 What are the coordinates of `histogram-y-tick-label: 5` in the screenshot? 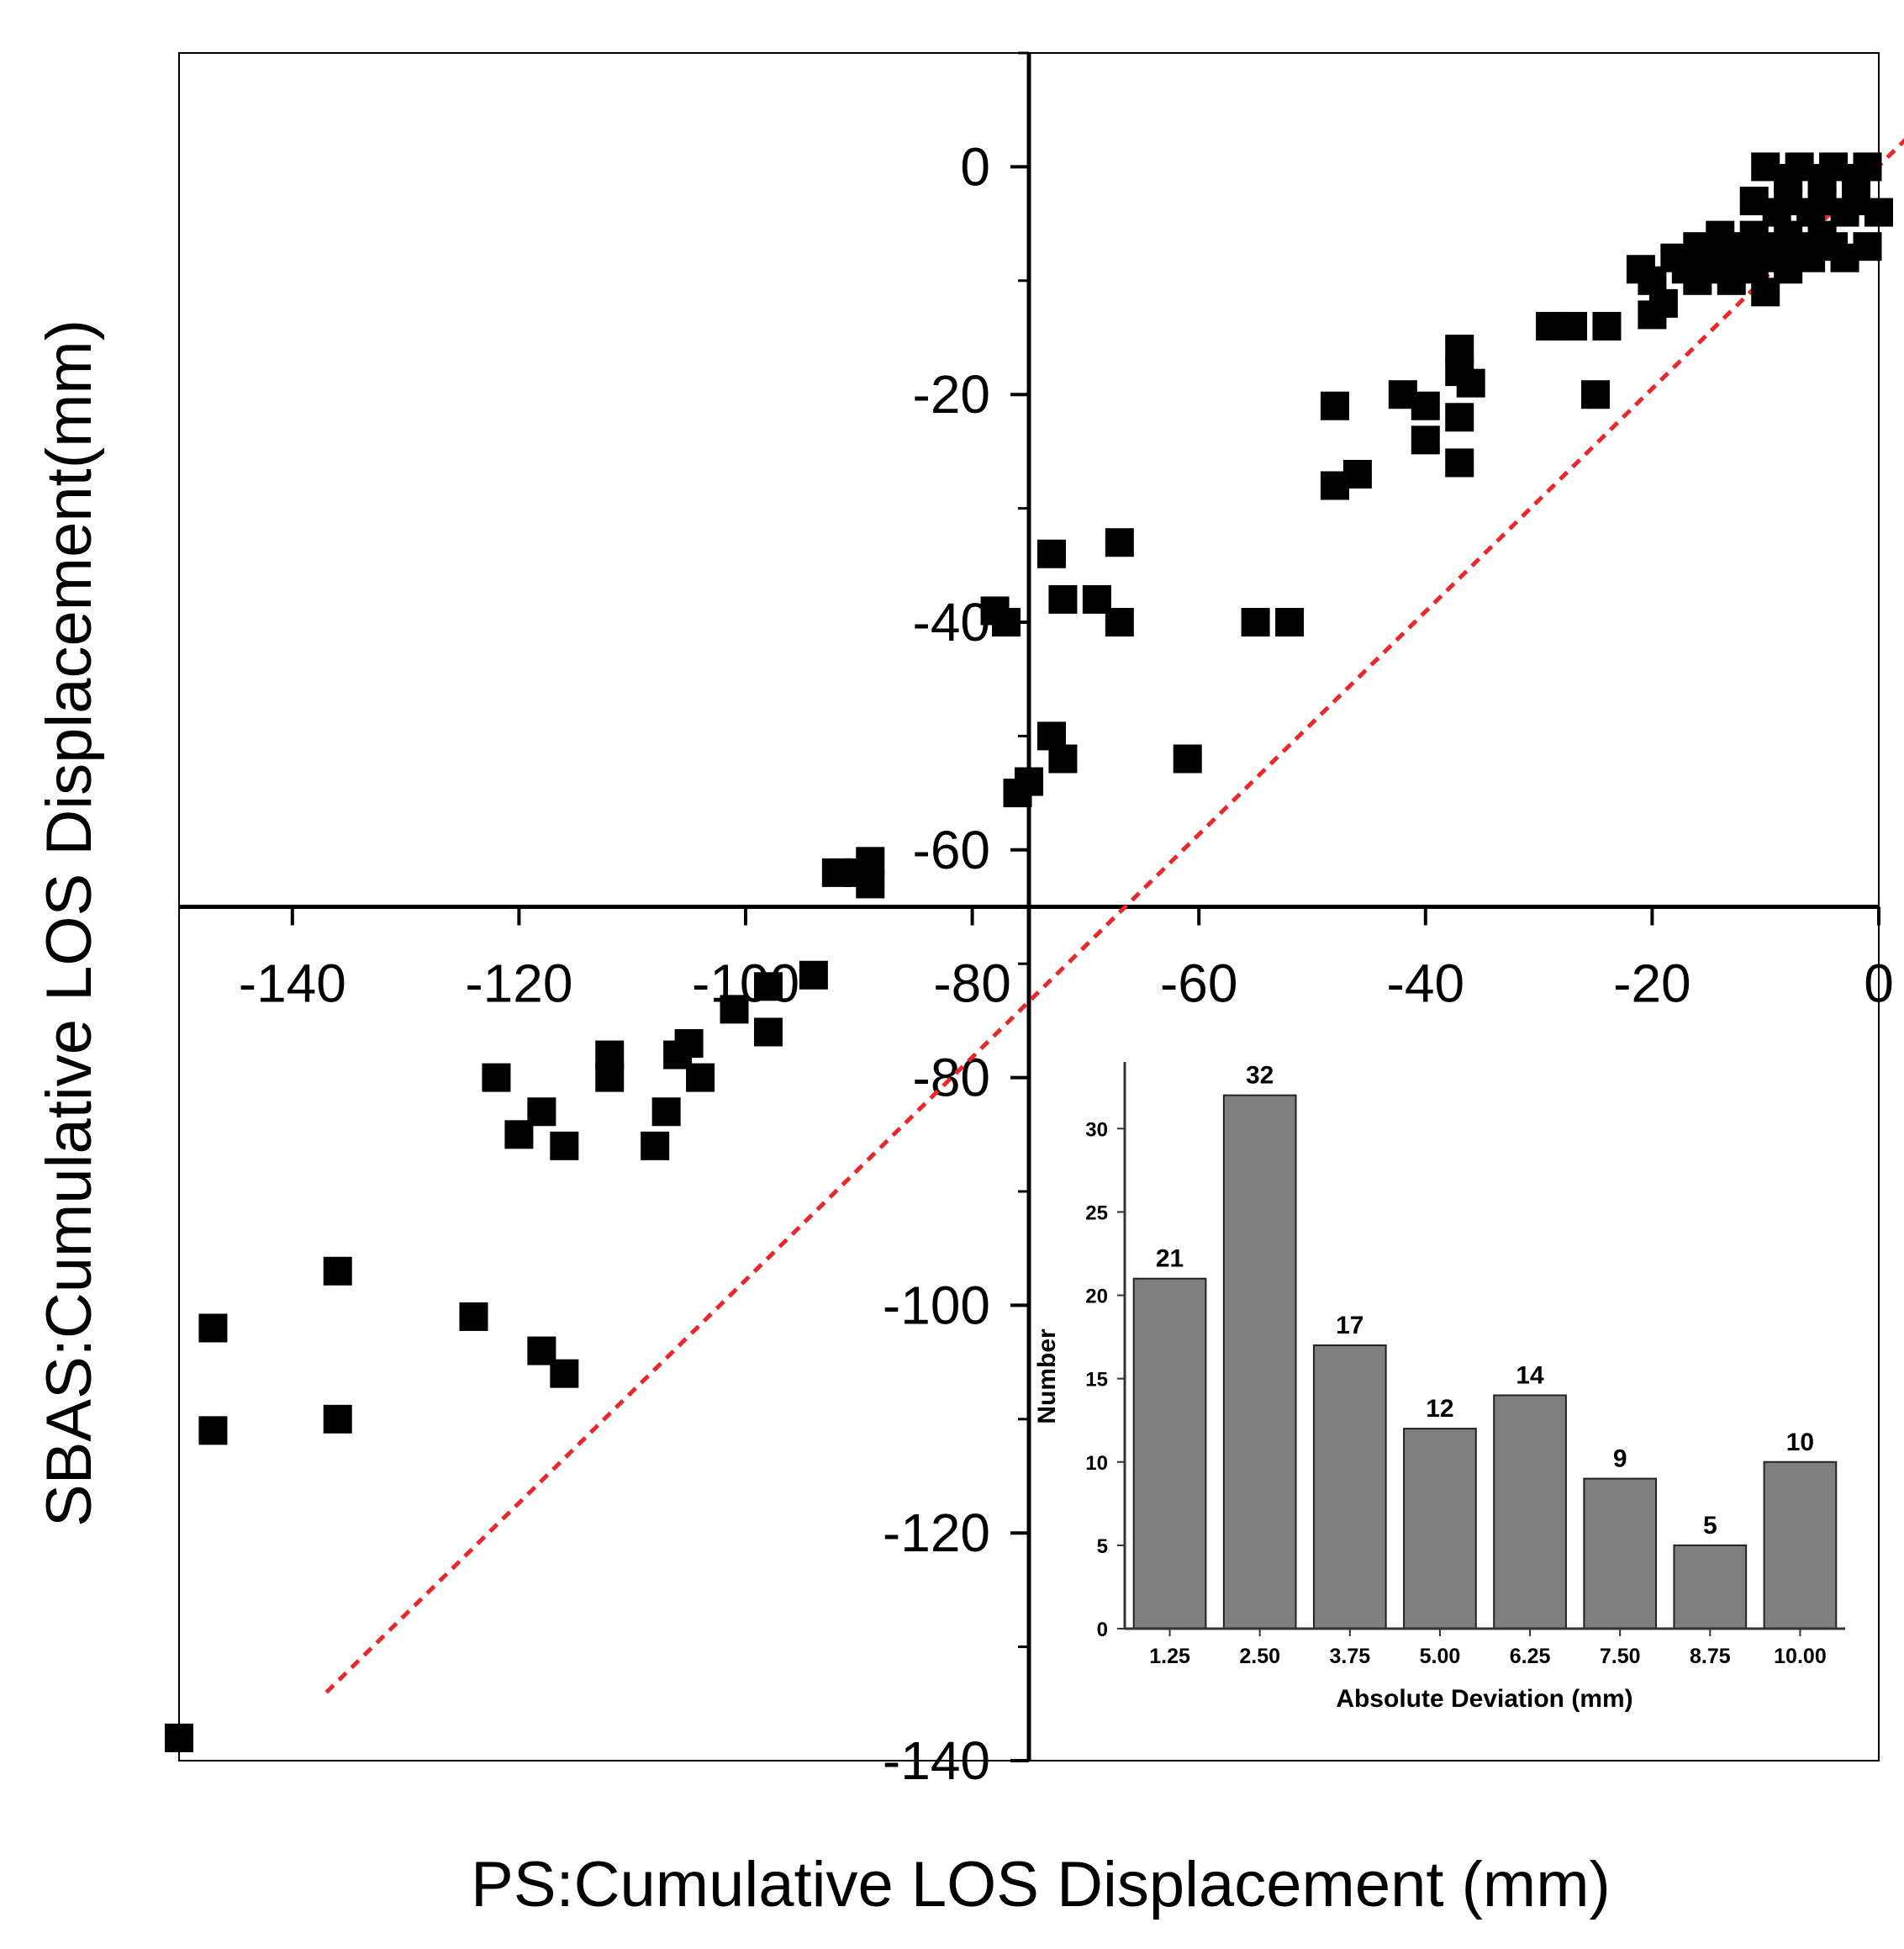 It's located at (1102, 1546).